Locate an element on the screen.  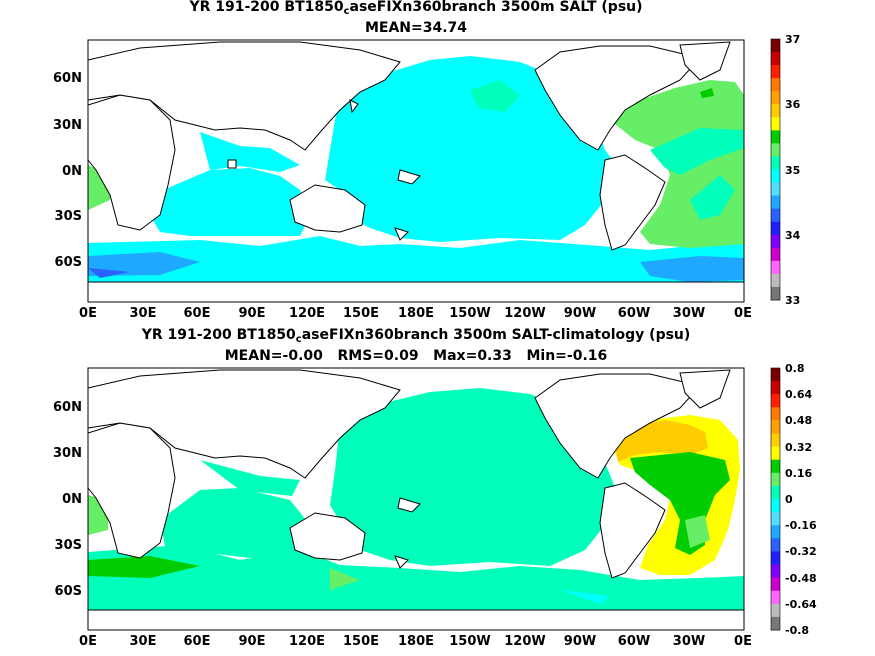
p2-lon-label: 30E is located at coordinates (143, 641).